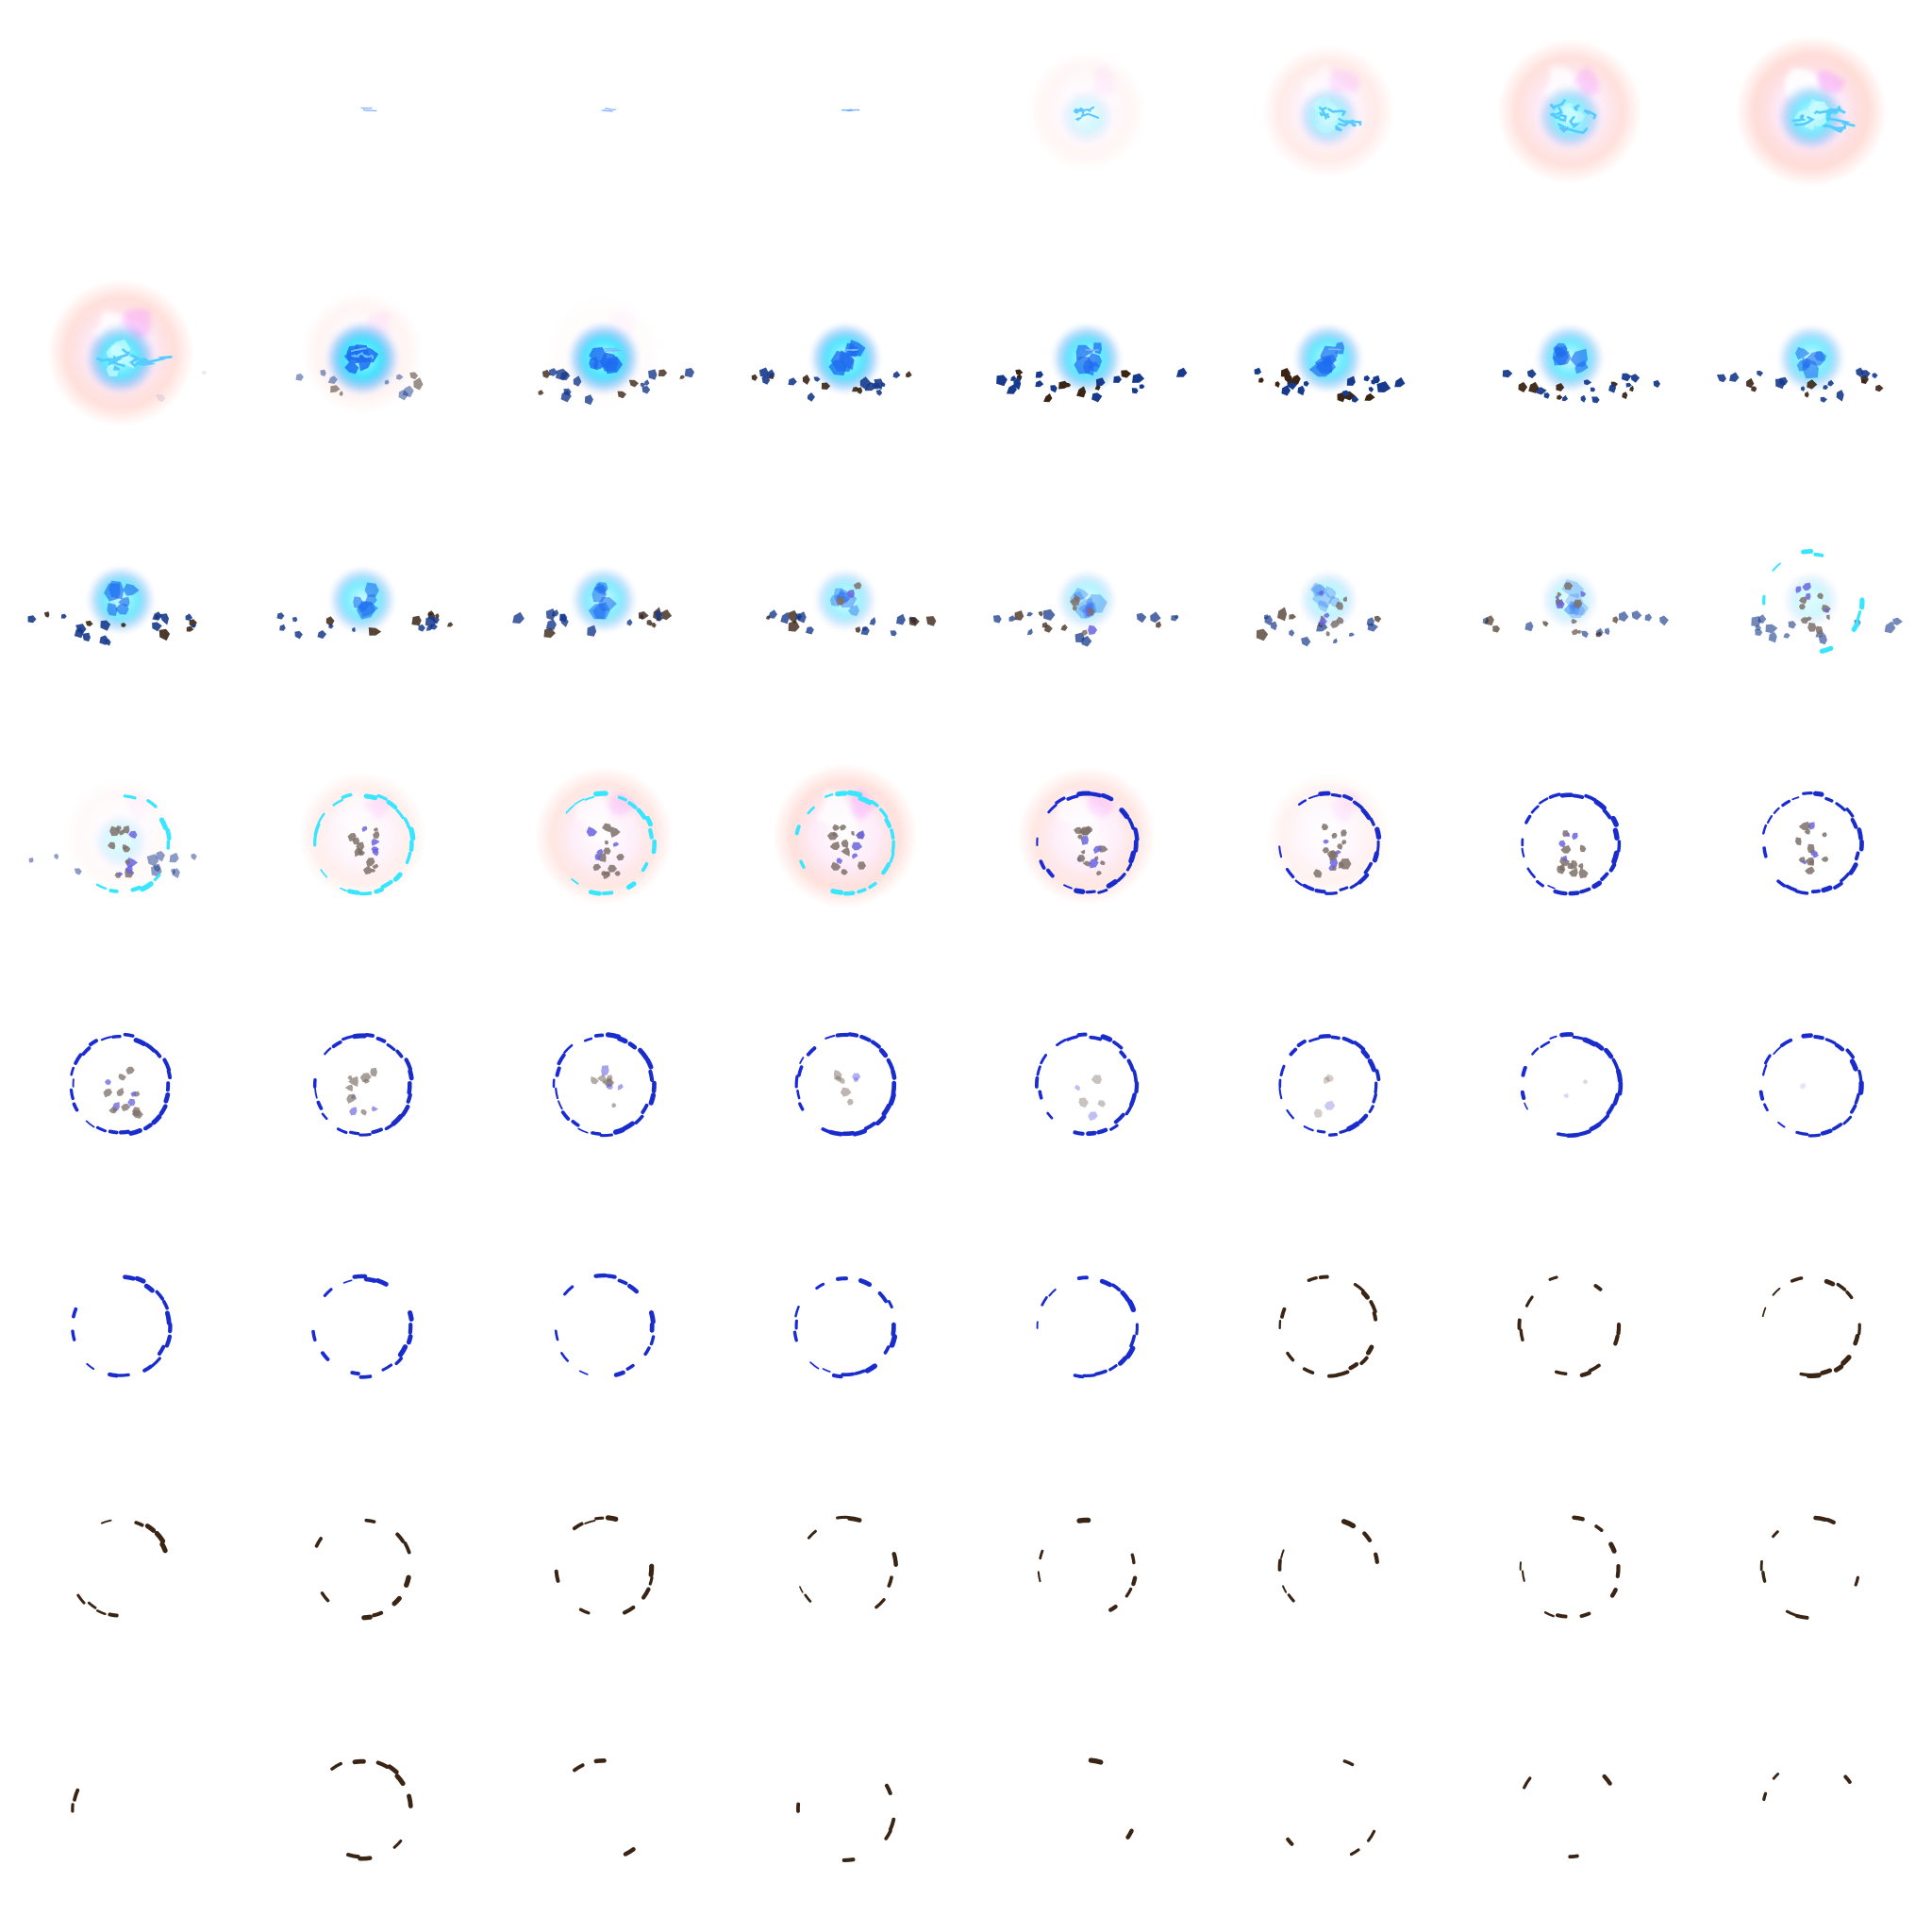  Describe the element at coordinates (599, 594) in the screenshot. I see `core-lump` at that location.